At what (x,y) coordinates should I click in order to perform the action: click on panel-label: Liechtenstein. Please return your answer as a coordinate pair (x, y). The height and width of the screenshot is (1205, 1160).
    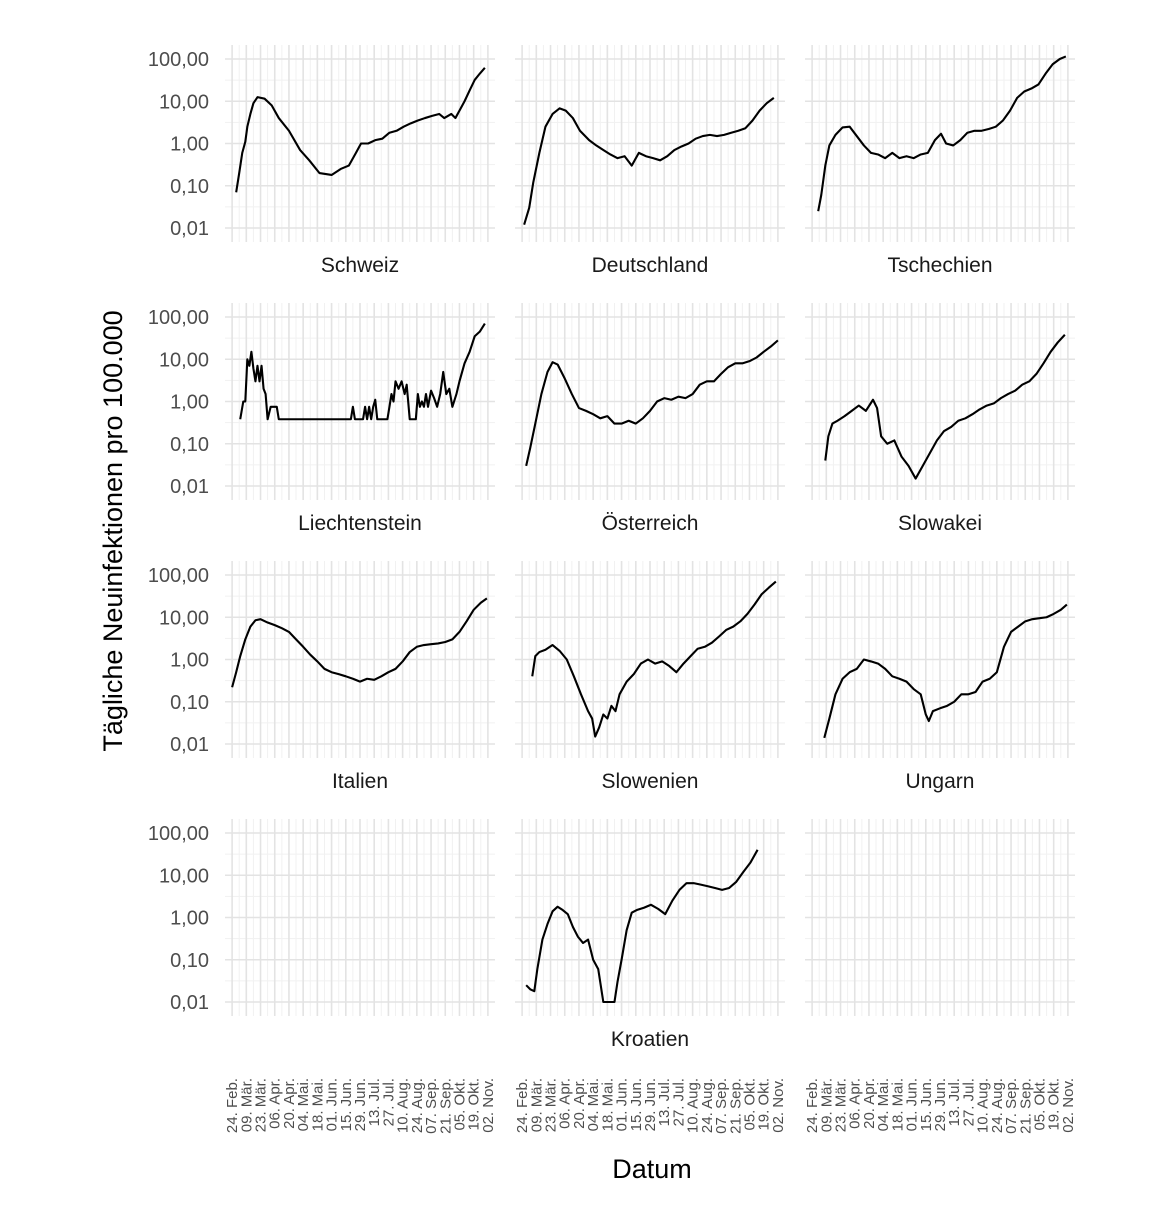
    Looking at the image, I should click on (360, 523).